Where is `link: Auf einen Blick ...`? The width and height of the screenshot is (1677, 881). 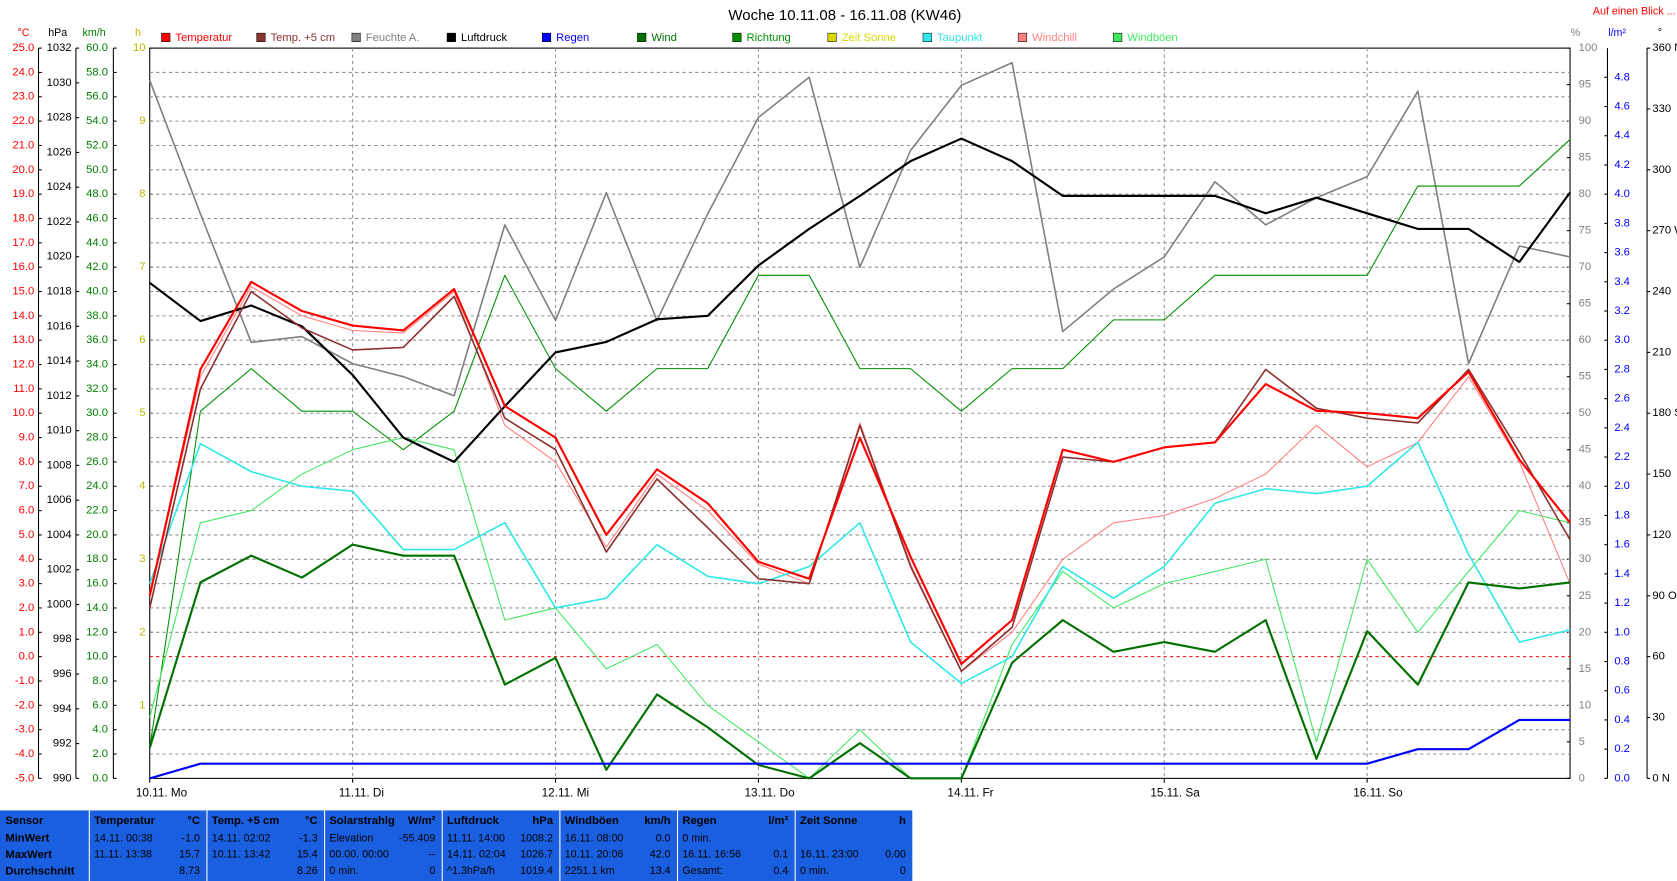
link: Auf einen Blick ... is located at coordinates (1634, 12).